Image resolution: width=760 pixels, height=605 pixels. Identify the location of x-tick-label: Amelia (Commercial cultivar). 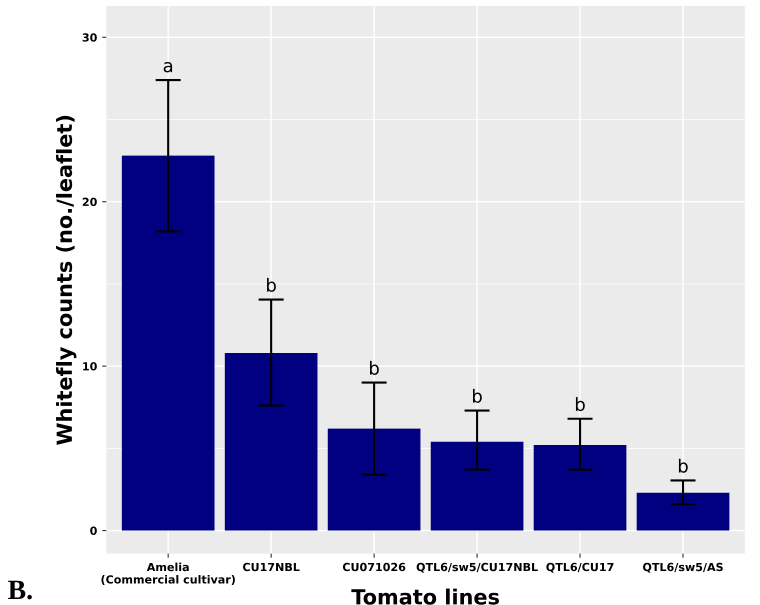
(168, 573).